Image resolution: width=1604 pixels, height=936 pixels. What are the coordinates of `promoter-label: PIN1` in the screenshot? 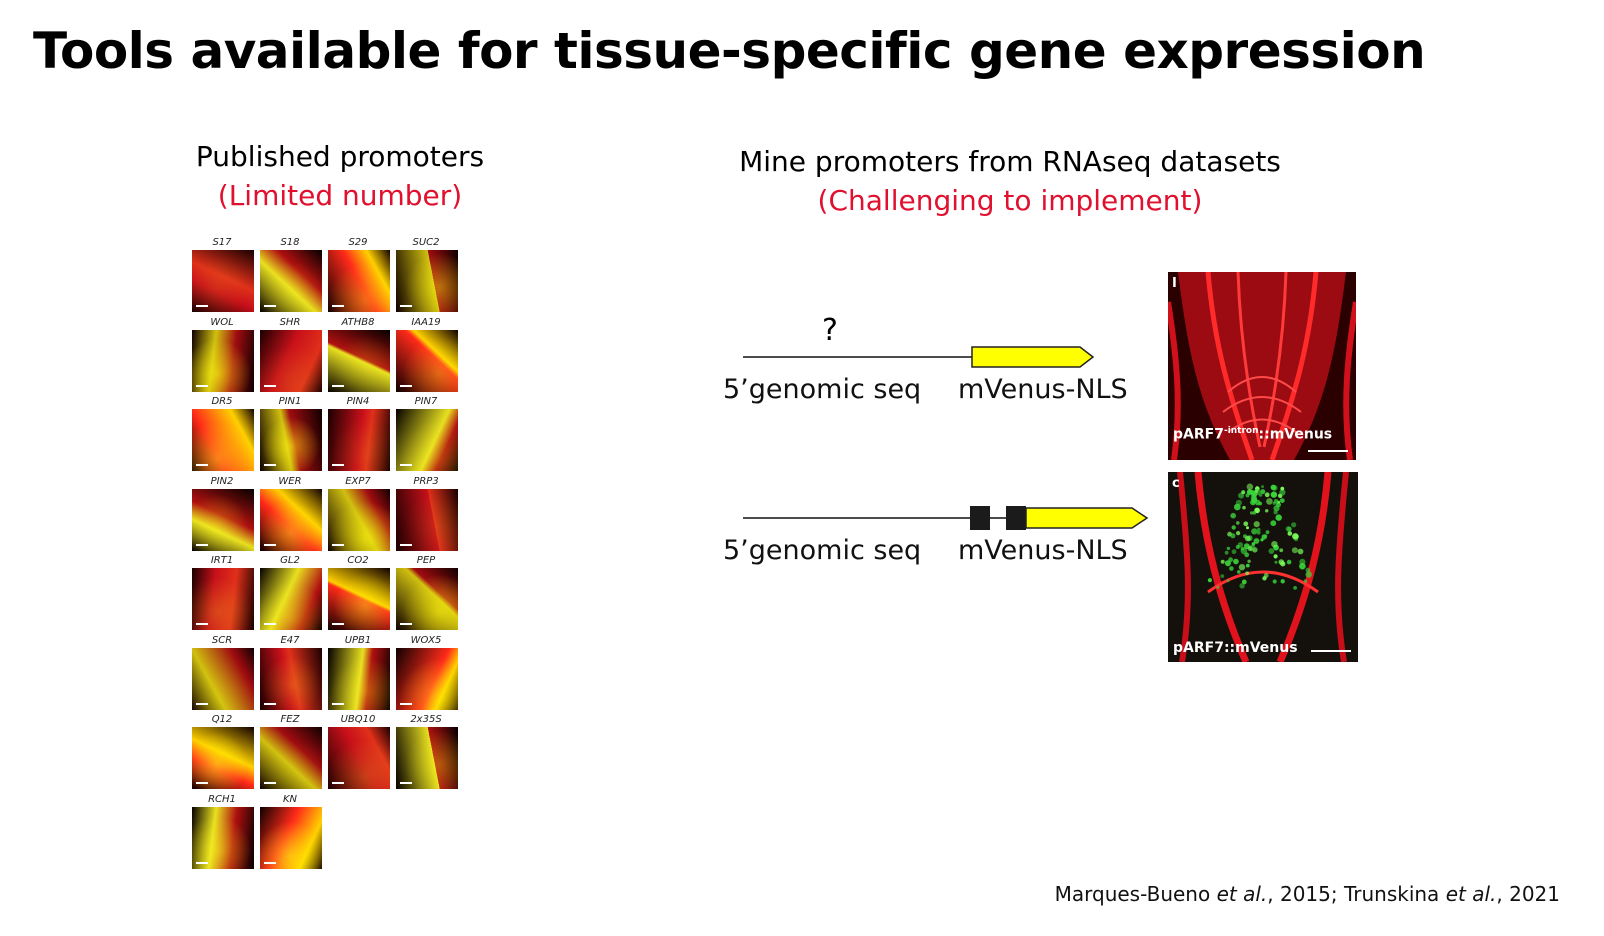 It's located at (290, 401).